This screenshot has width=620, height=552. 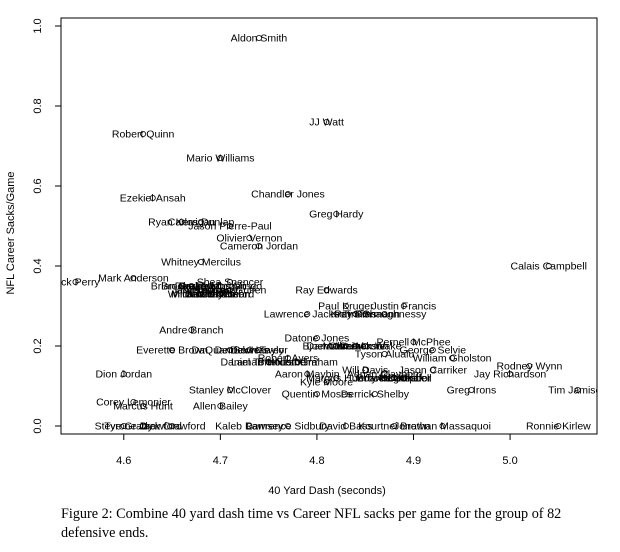 What do you see at coordinates (11, 232) in the screenshot?
I see `y-axis-title: NFL Career Sacks/Game` at bounding box center [11, 232].